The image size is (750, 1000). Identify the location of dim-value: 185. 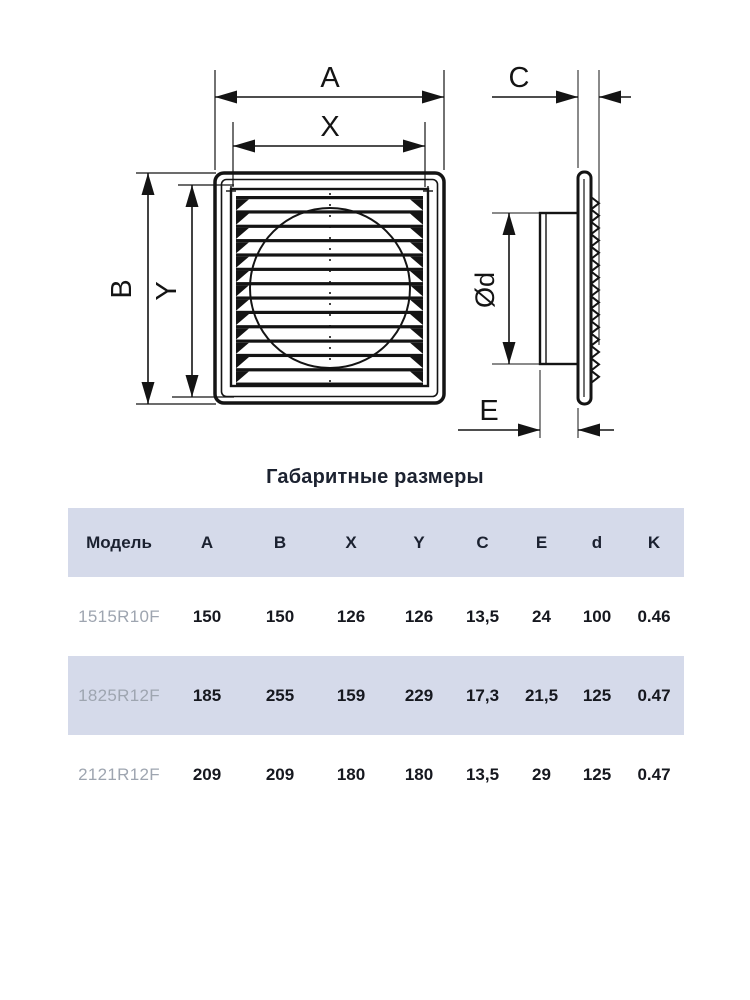
(207, 695).